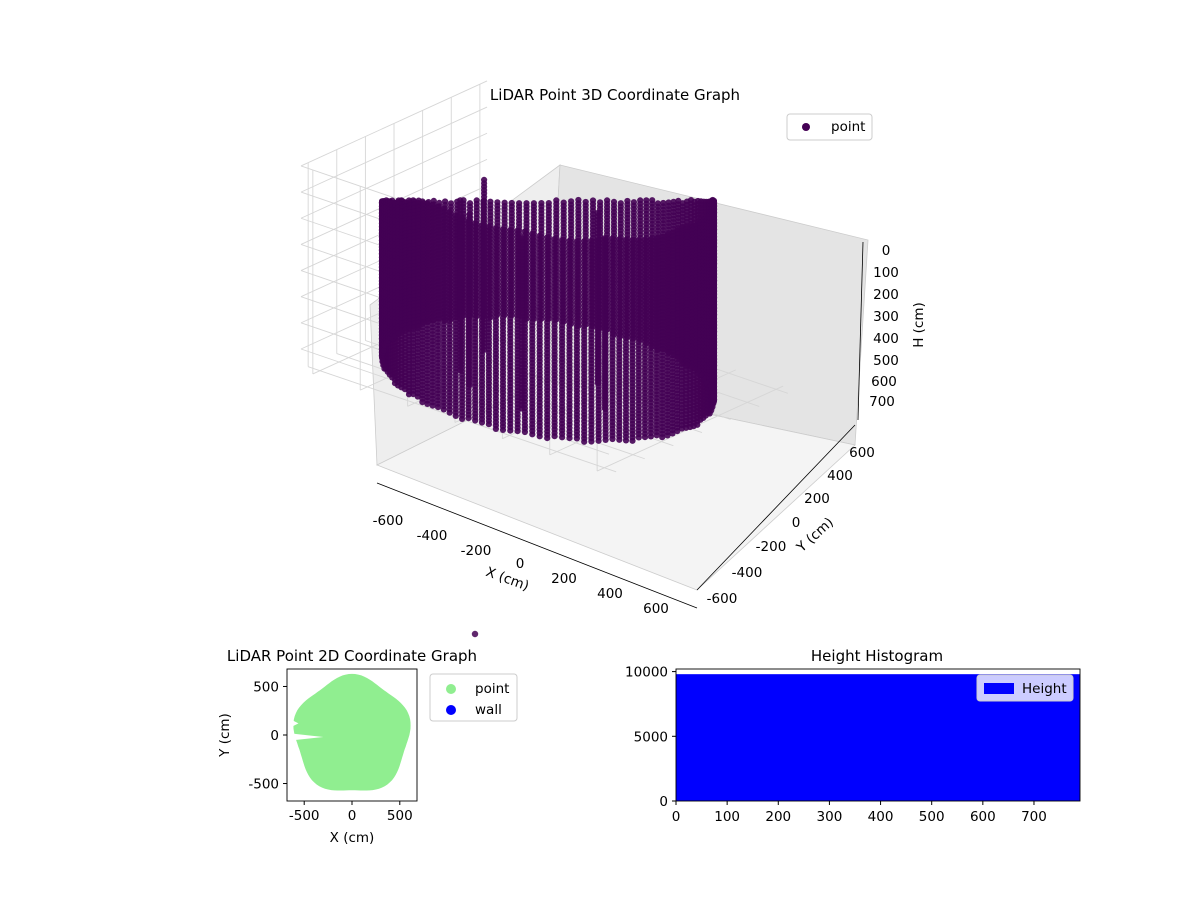  Describe the element at coordinates (615, 95) in the screenshot. I see `chart-3d-title: LiDAR Point 3D Coordinate Graph` at that location.